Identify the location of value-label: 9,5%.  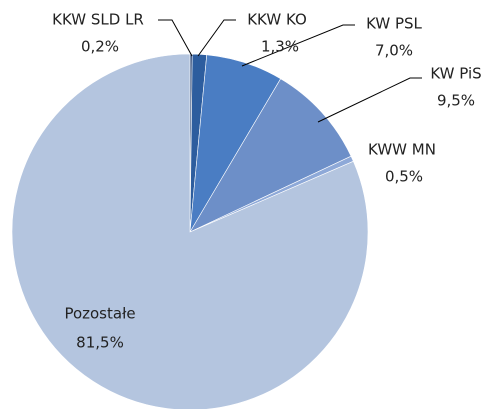
(456, 101).